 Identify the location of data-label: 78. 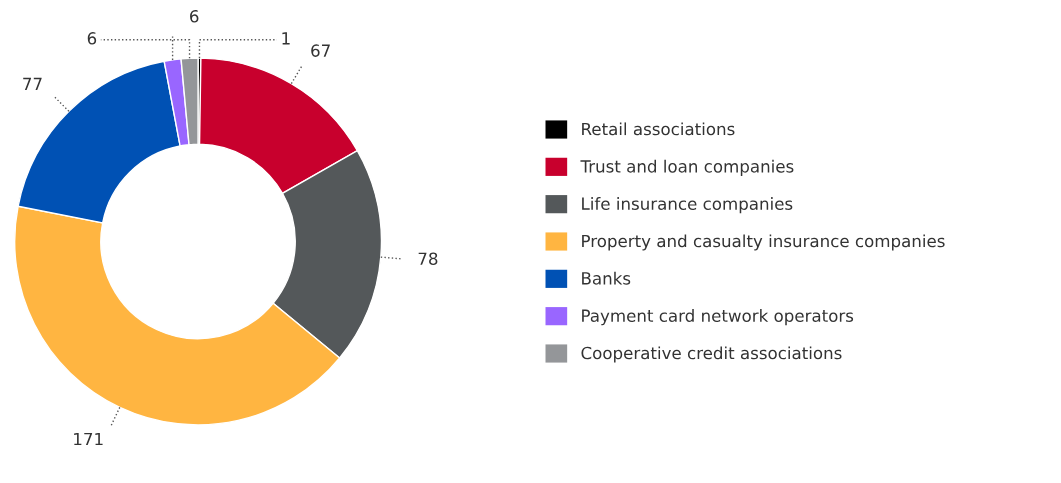
(428, 259).